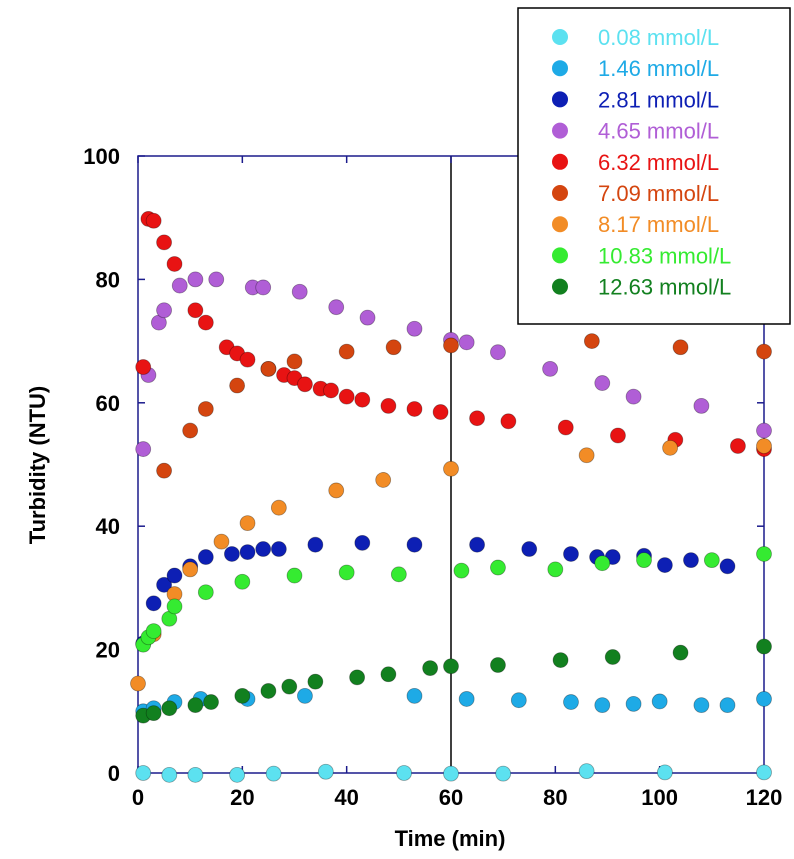 This screenshot has height=859, width=794. I want to click on y-tick-label: 100, so click(101, 156).